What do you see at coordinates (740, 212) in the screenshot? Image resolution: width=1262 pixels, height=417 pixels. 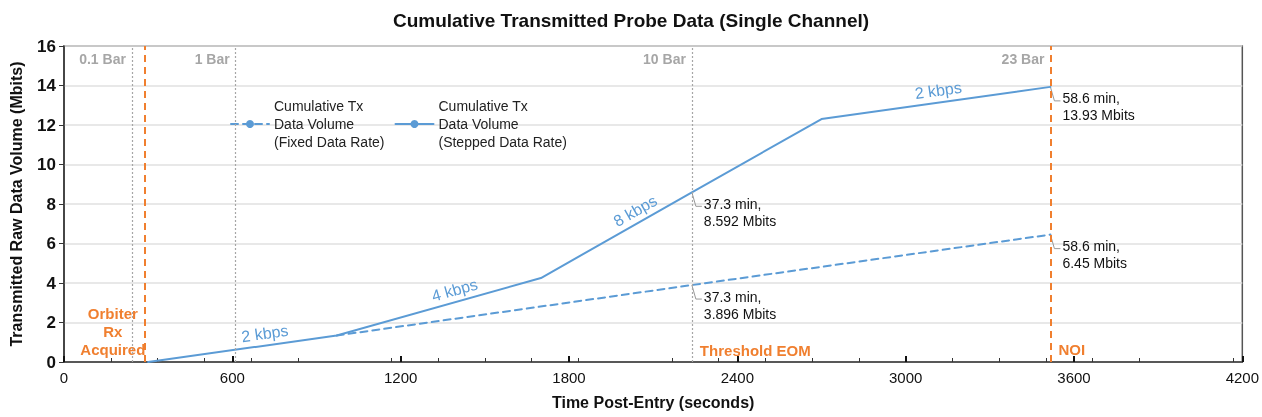 I see `annotation: 37.3 min, 8.592 Mbits` at bounding box center [740, 212].